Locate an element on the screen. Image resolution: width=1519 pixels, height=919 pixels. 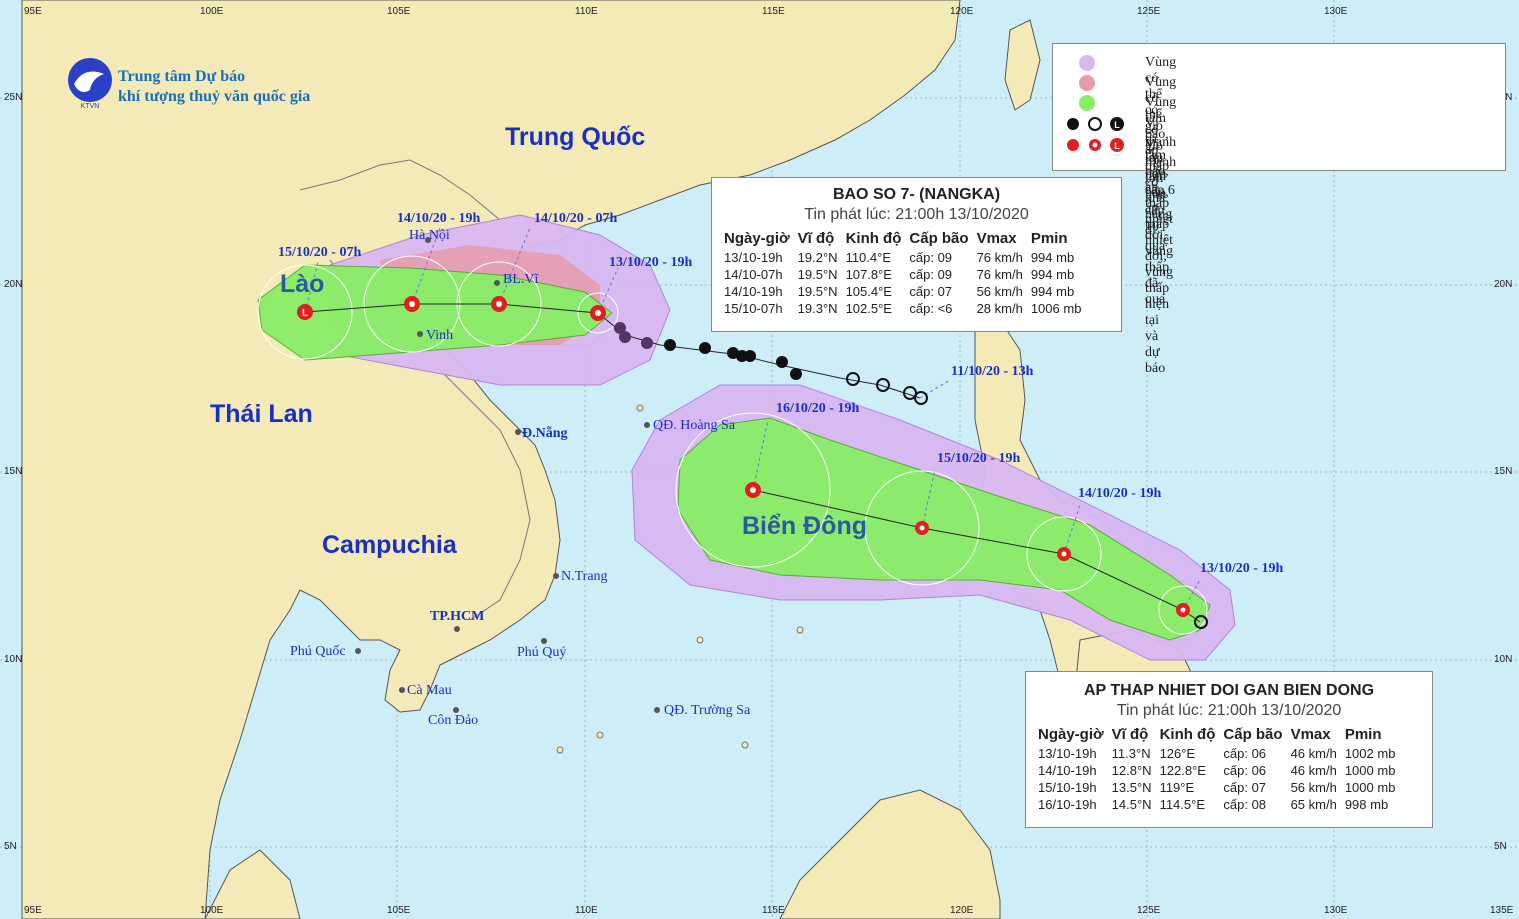
lat-label-right: 10N is located at coordinates (1503, 659).